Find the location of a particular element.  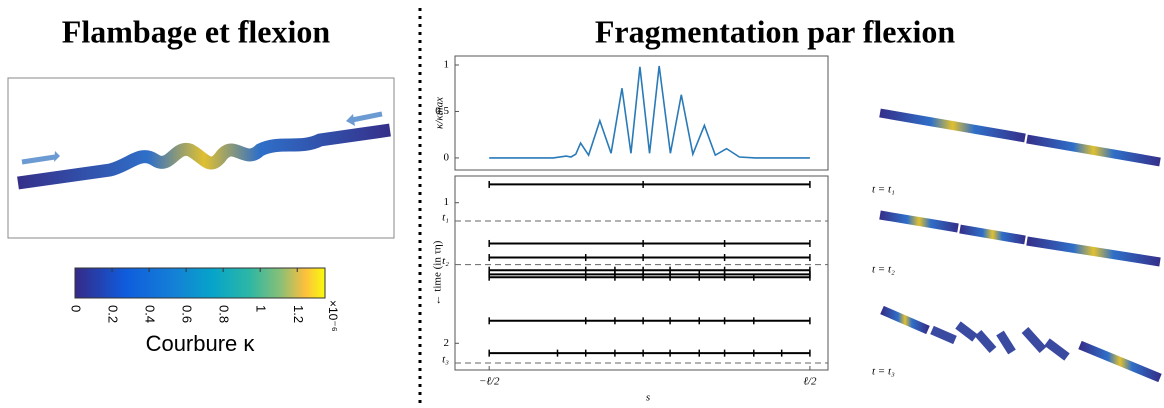

colorbar-tick-label: 1.2 is located at coordinates (298, 314).